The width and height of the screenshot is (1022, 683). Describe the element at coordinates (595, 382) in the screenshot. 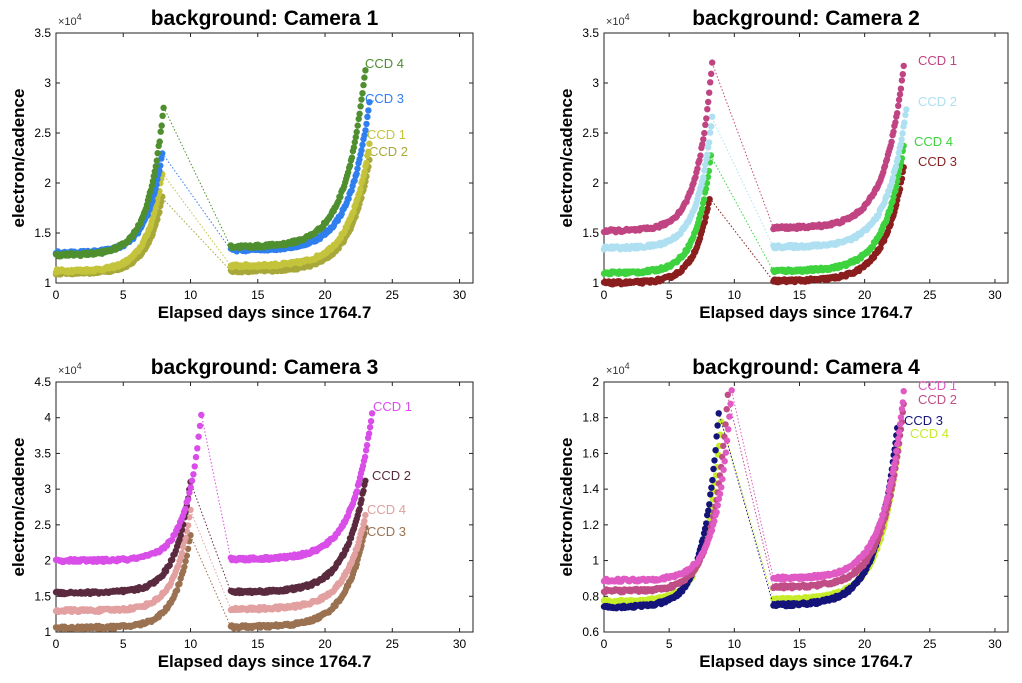

I see `y-tick-label: 2` at that location.